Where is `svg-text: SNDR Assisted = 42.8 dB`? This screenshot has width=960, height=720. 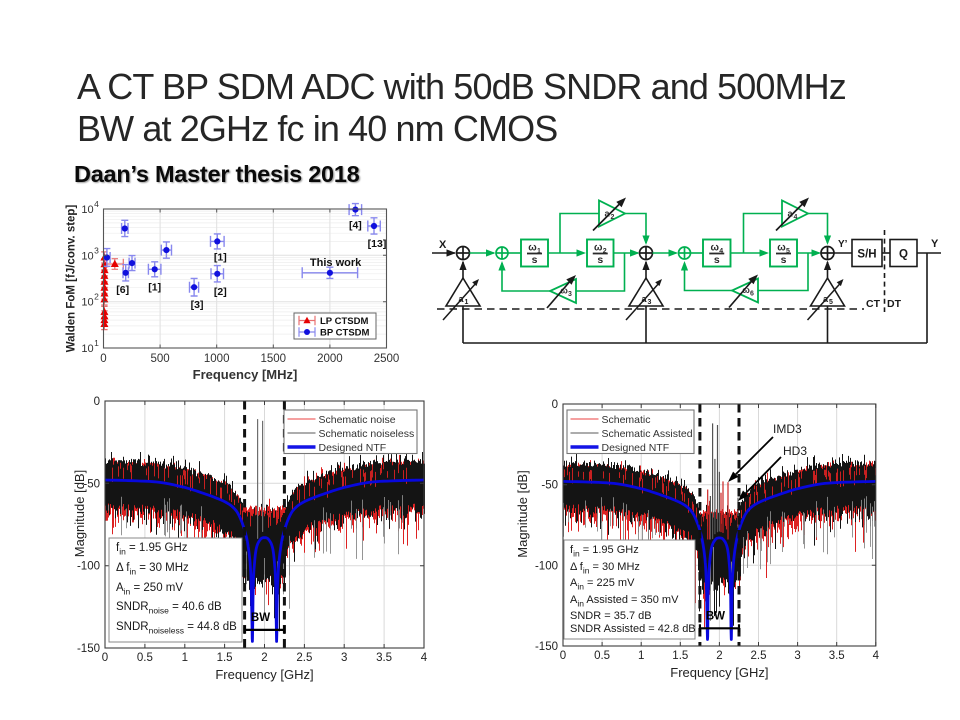 svg-text: SNDR Assisted = 42.8 dB is located at coordinates (633, 629).